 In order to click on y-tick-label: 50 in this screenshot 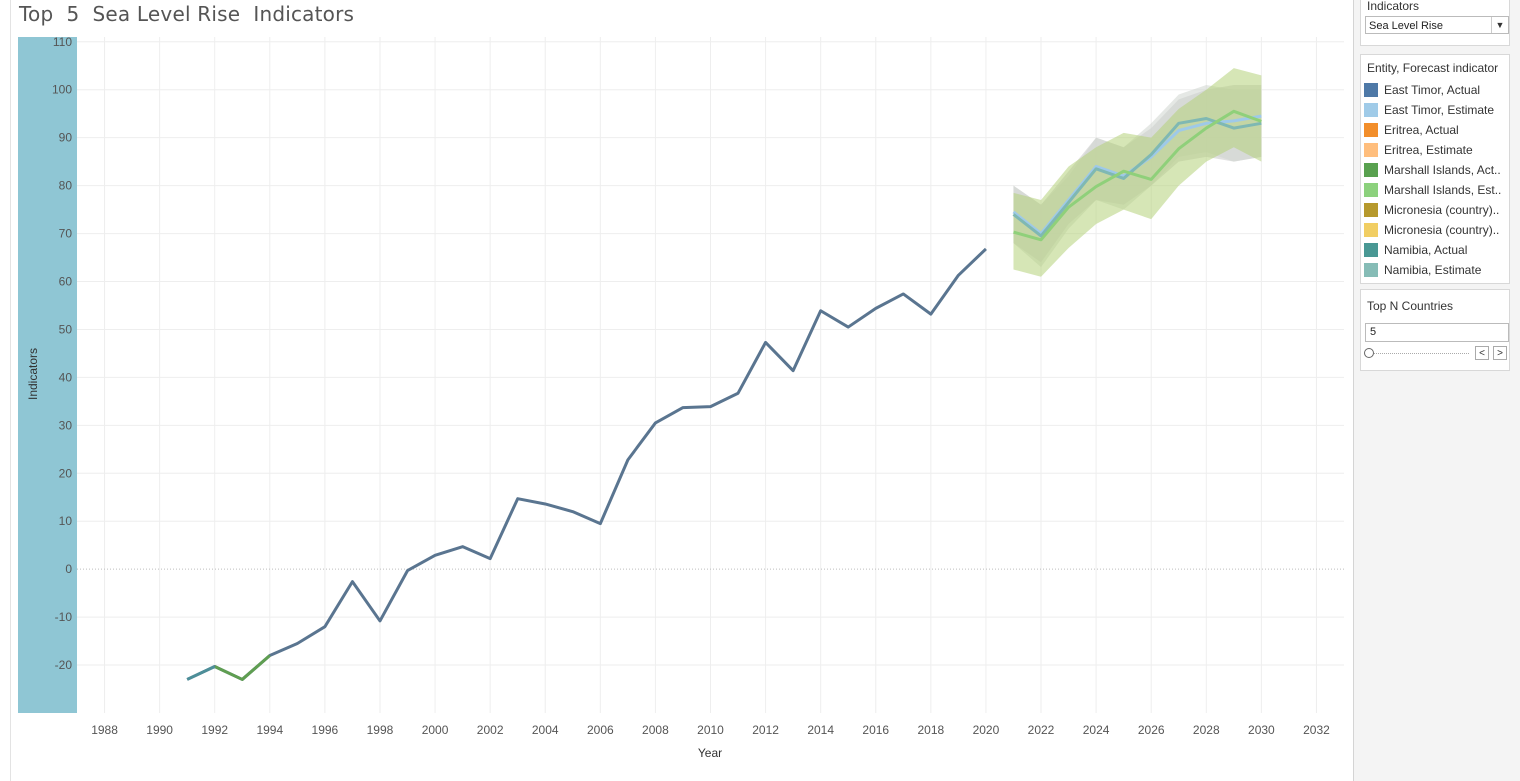, I will do `click(66, 329)`.